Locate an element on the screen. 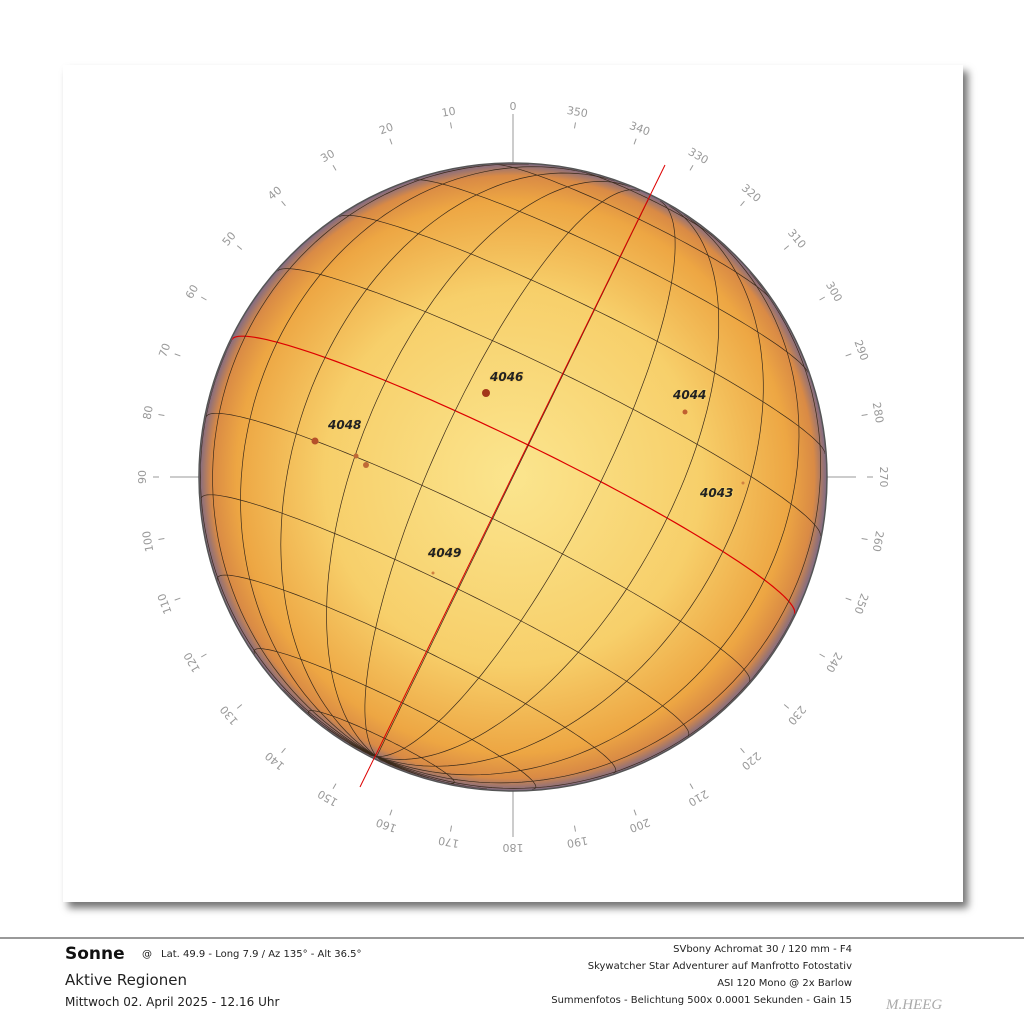 The image size is (1024, 1024). compass-label: 280 is located at coordinates (878, 412).